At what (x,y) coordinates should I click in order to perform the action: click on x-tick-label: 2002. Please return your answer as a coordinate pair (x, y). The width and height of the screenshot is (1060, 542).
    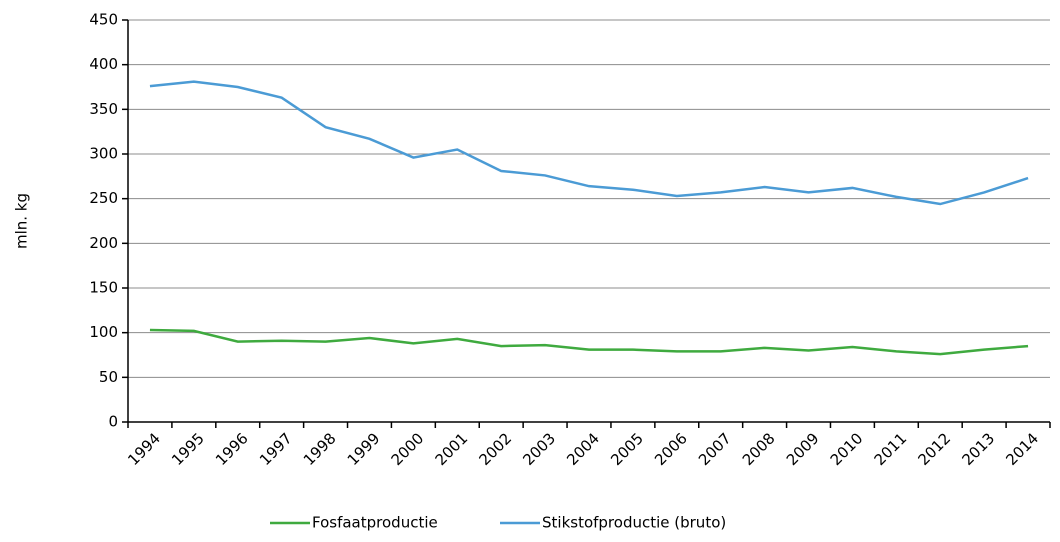
    Looking at the image, I should click on (495, 449).